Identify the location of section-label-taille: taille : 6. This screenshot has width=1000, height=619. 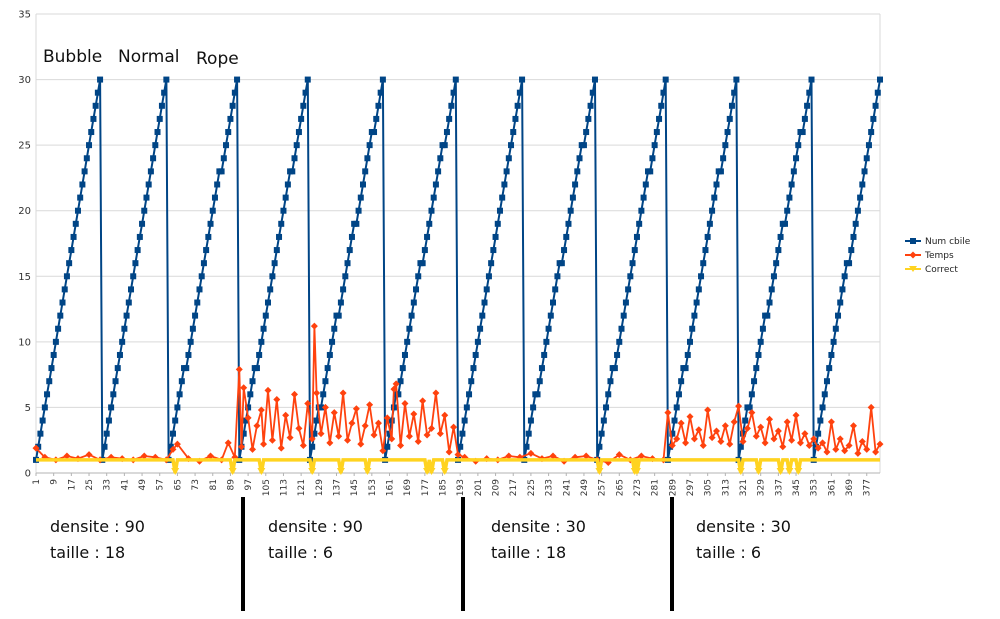
(300, 552).